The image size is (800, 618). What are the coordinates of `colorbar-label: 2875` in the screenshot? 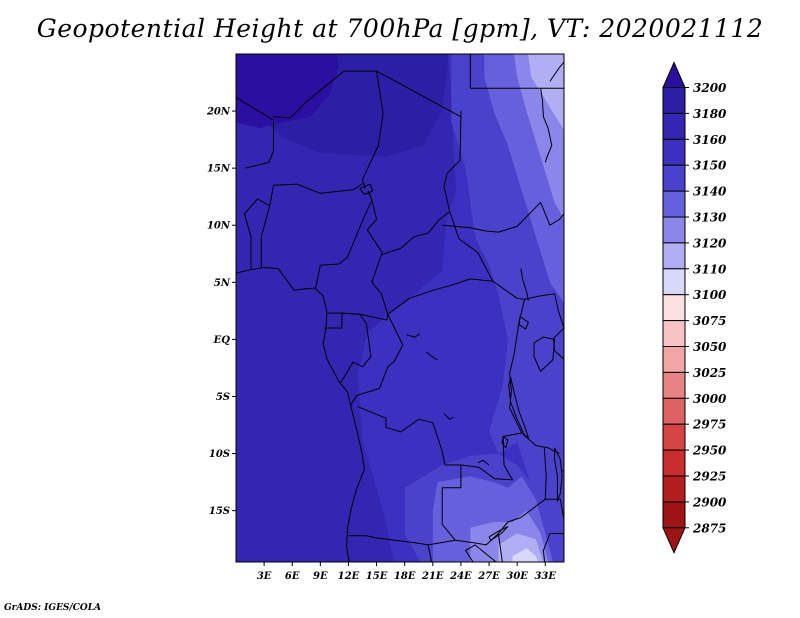 It's located at (709, 528).